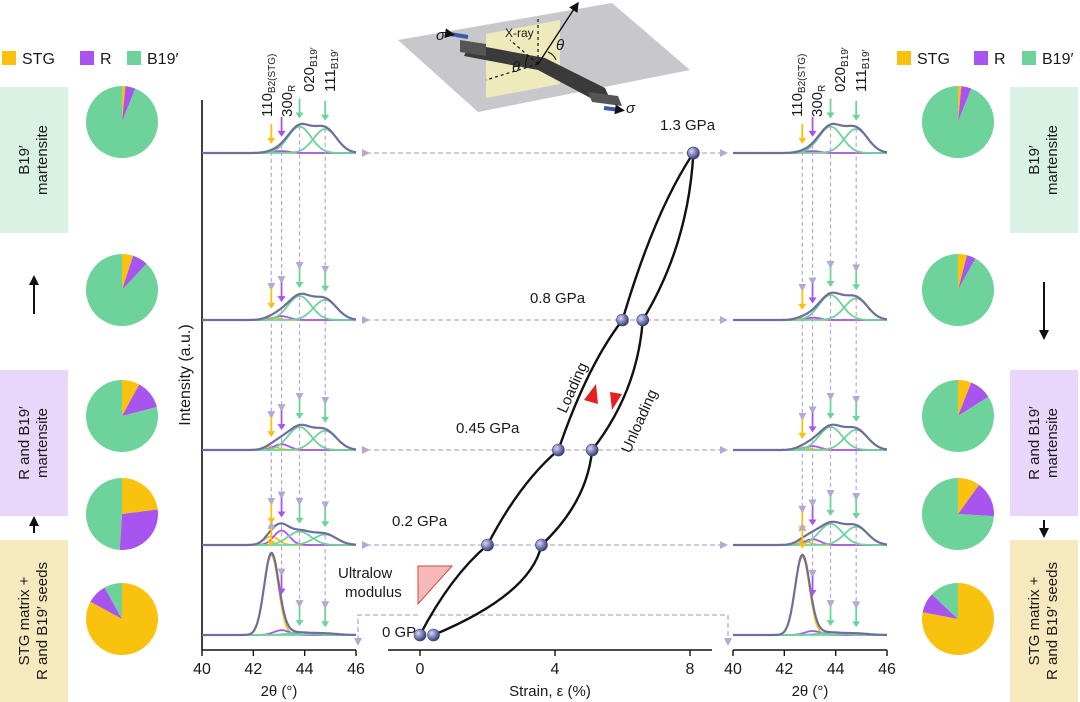 The image size is (1080, 702). I want to click on legend-swatch-stg, so click(9, 58).